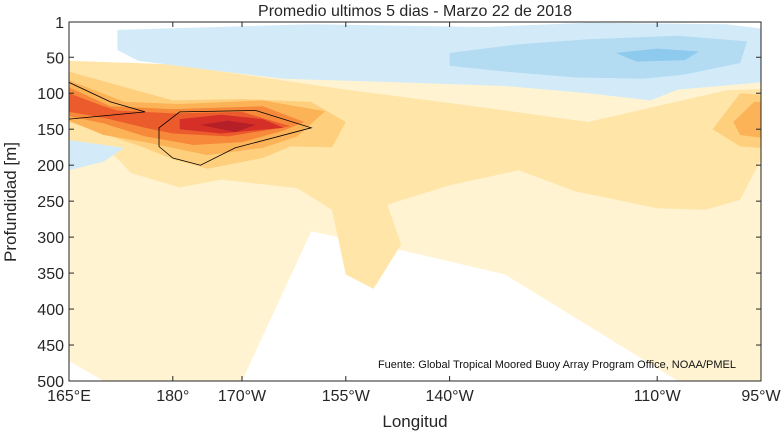 The height and width of the screenshot is (432, 783). I want to click on x-axis-label: Longitud, so click(414, 421).